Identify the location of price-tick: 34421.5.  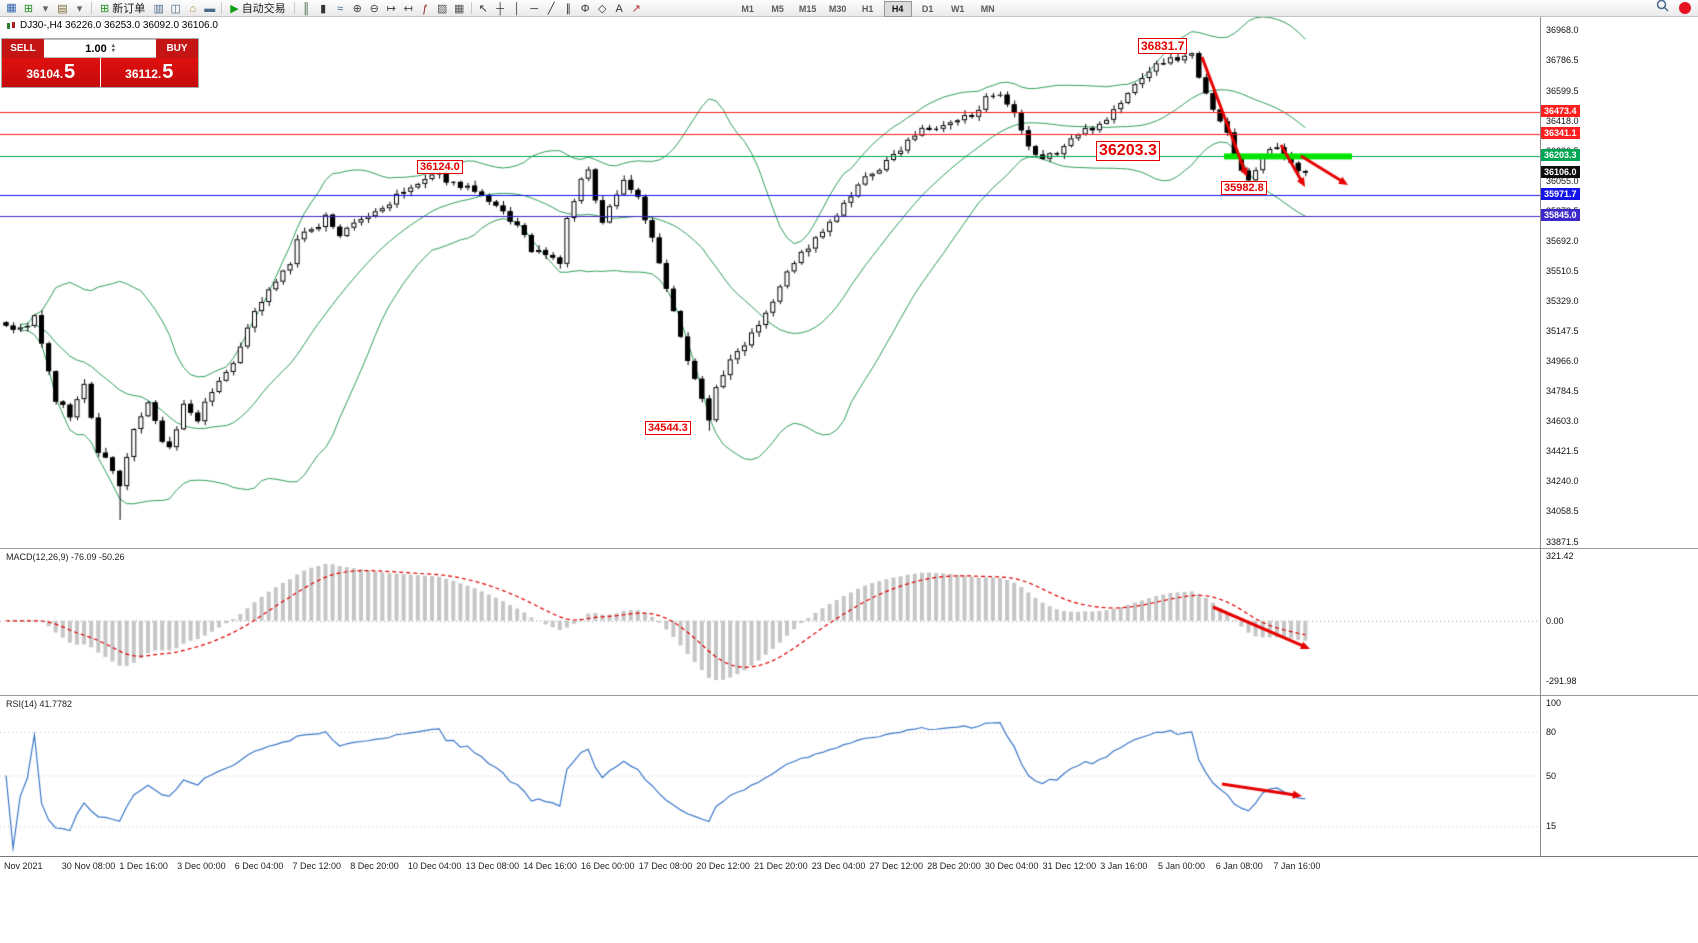
(1562, 451).